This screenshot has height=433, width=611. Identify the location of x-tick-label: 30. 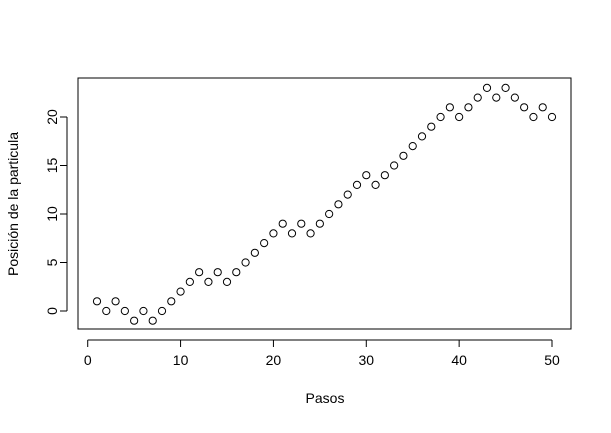
(366, 360).